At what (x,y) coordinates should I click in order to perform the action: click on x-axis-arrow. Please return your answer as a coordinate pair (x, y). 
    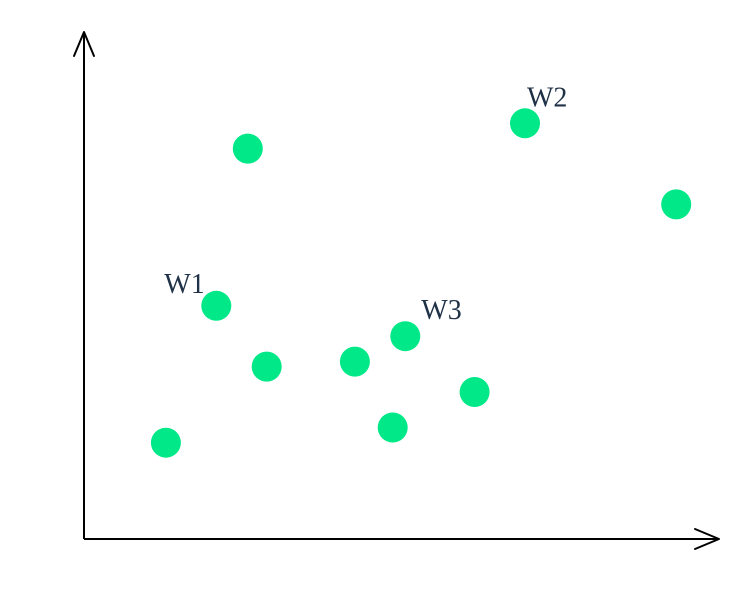
    Looking at the image, I should click on (707, 539).